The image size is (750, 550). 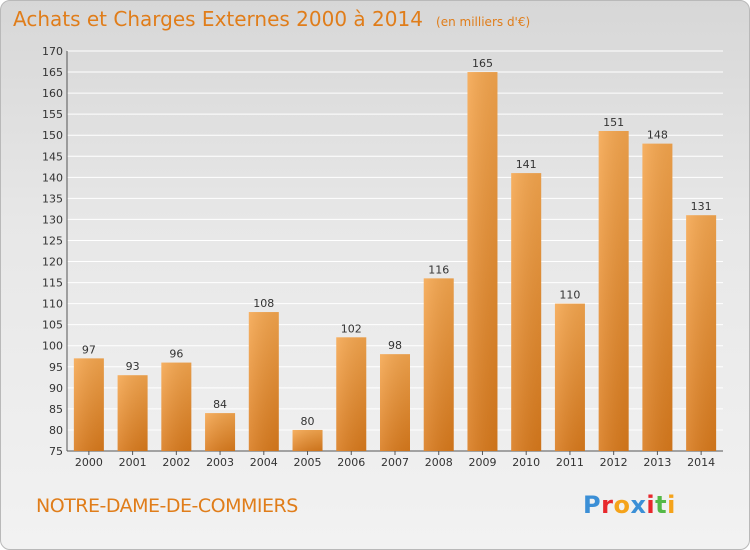 I want to click on y-tick-label: 85, so click(x=56, y=409).